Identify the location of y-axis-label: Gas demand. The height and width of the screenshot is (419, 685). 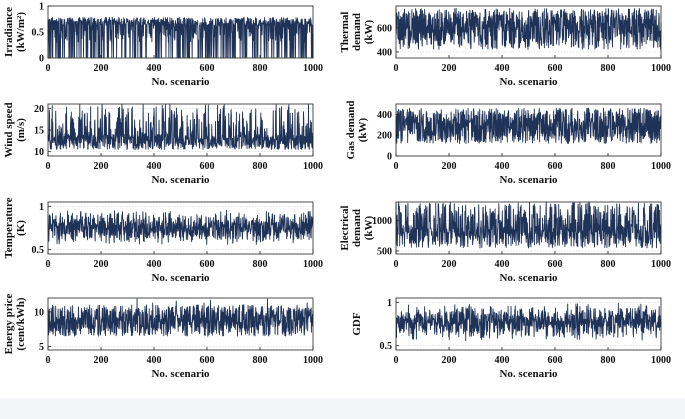
(351, 130).